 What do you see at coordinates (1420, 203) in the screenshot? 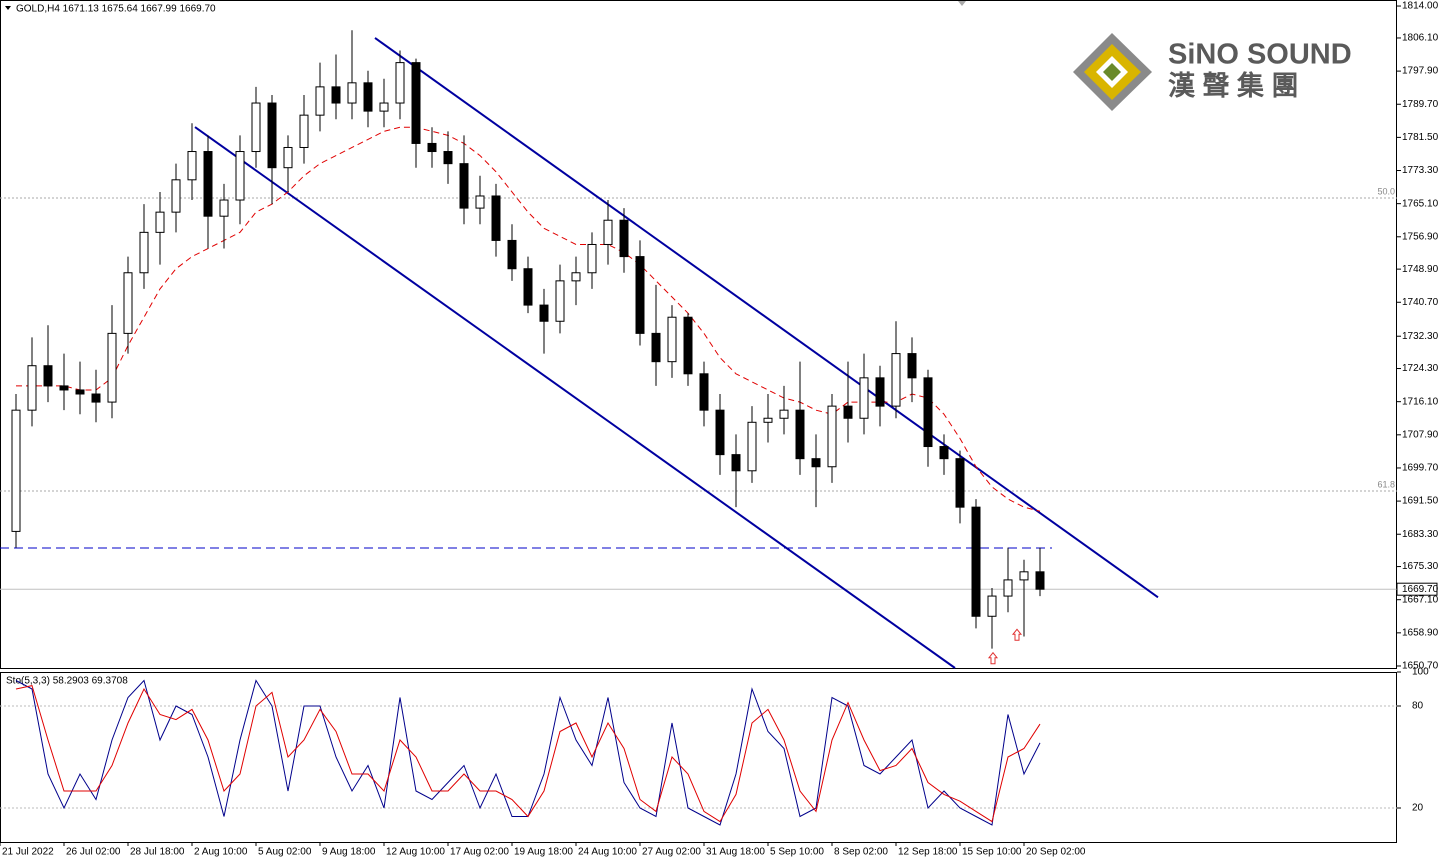
I see `y-tick-label: 1765.10` at bounding box center [1420, 203].